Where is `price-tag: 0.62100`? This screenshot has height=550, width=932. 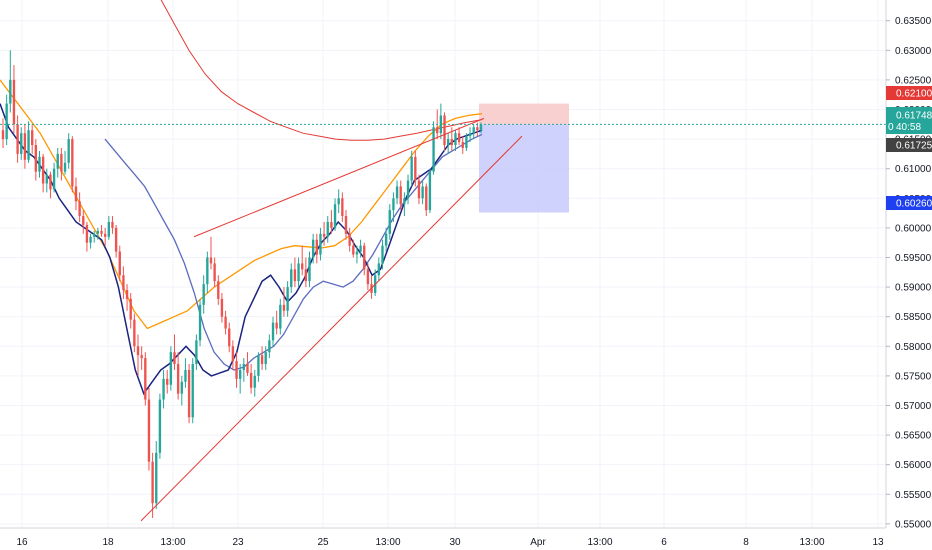 price-tag: 0.62100 is located at coordinates (909, 93).